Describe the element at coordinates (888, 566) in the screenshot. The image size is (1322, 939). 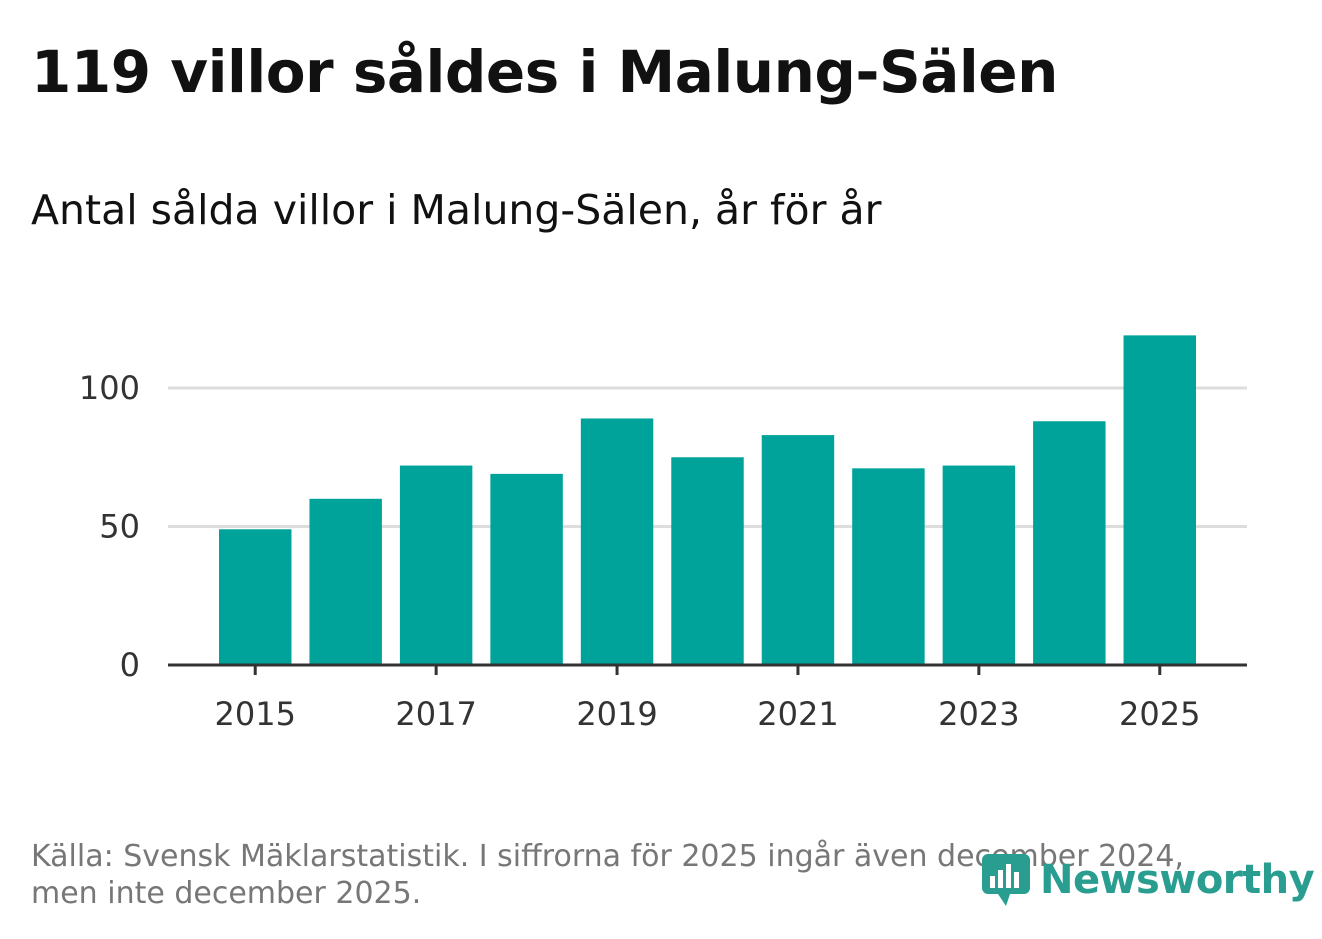
I see `bar-2022` at that location.